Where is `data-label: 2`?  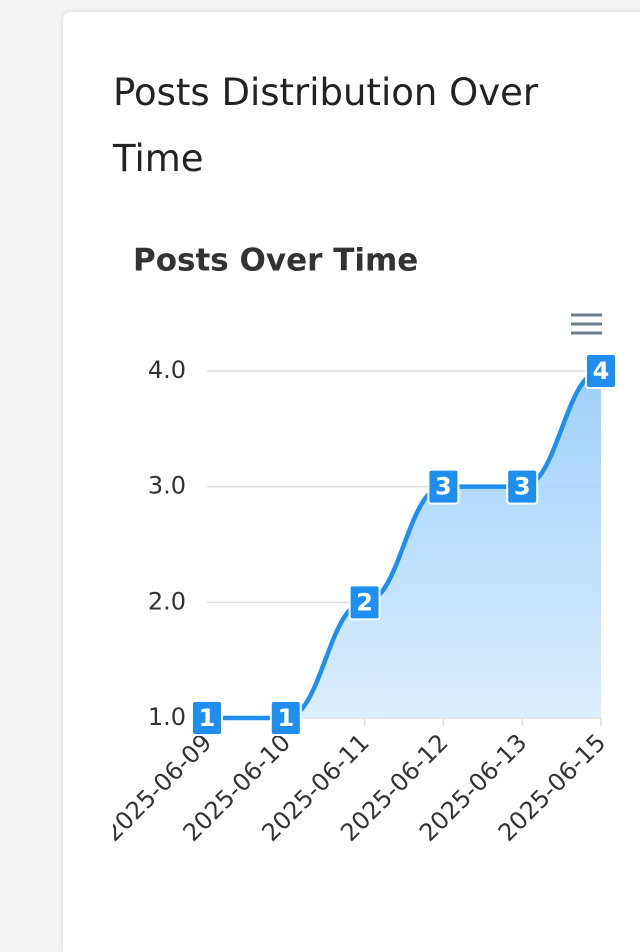 data-label: 2 is located at coordinates (364, 602).